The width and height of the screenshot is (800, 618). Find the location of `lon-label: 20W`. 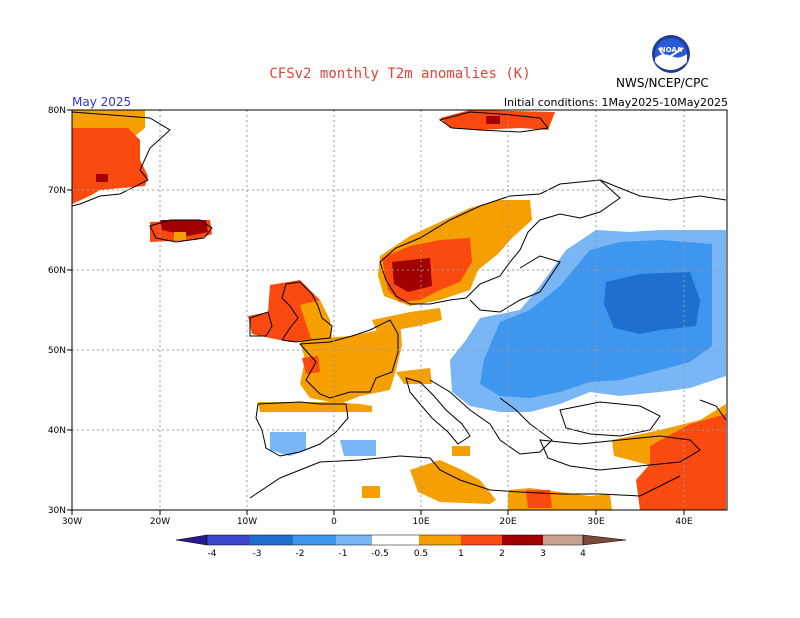

lon-label: 20W is located at coordinates (160, 522).